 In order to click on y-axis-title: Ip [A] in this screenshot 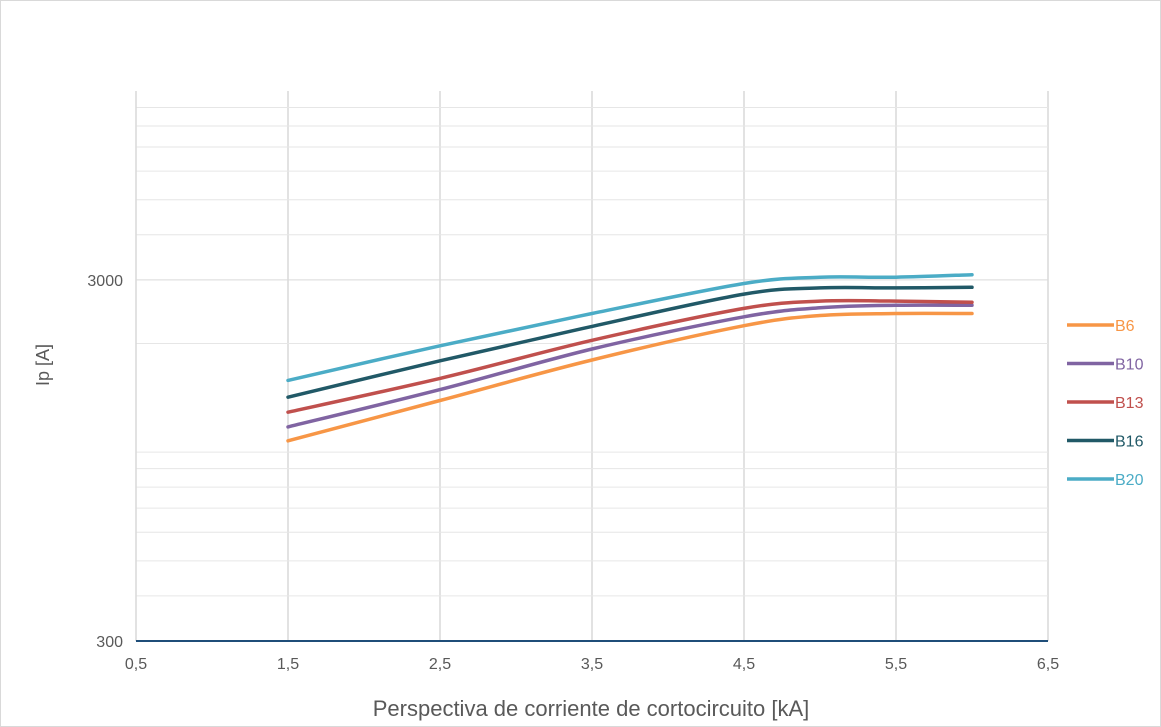, I will do `click(43, 365)`.